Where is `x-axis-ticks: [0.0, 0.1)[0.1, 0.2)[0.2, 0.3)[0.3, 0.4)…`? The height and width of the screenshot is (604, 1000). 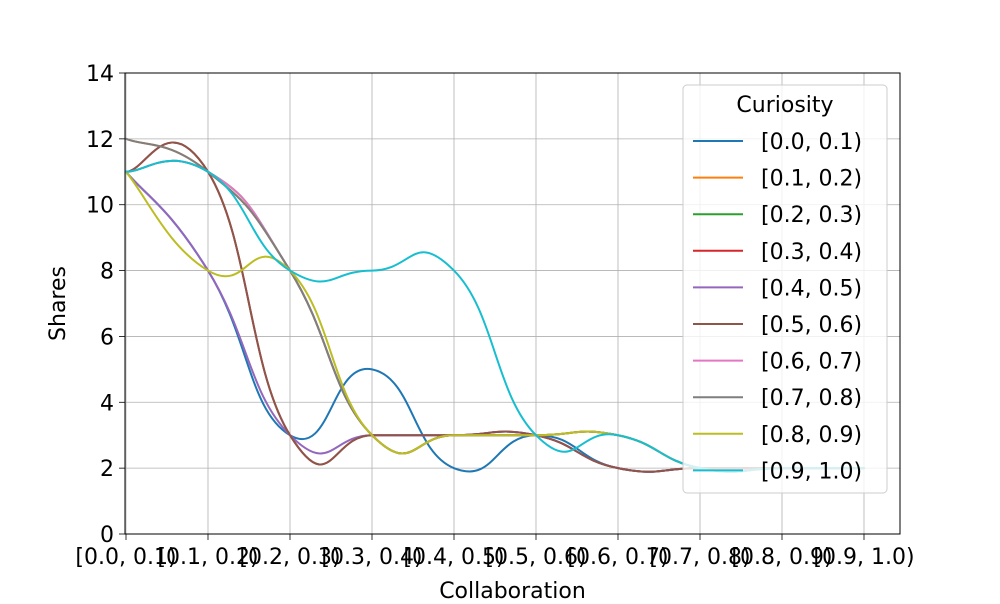 x-axis-ticks: [0.0, 0.1)[0.1, 0.2)[0.2, 0.3)[0.3, 0.4)… is located at coordinates (495, 552).